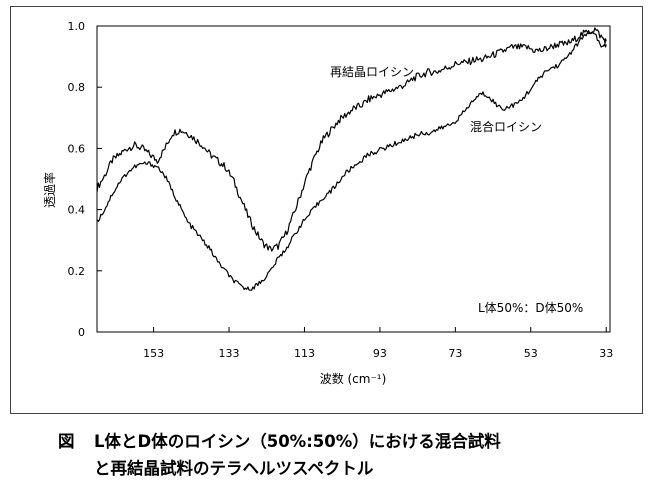  What do you see at coordinates (77, 148) in the screenshot?
I see `y-tick-label: 0.6` at bounding box center [77, 148].